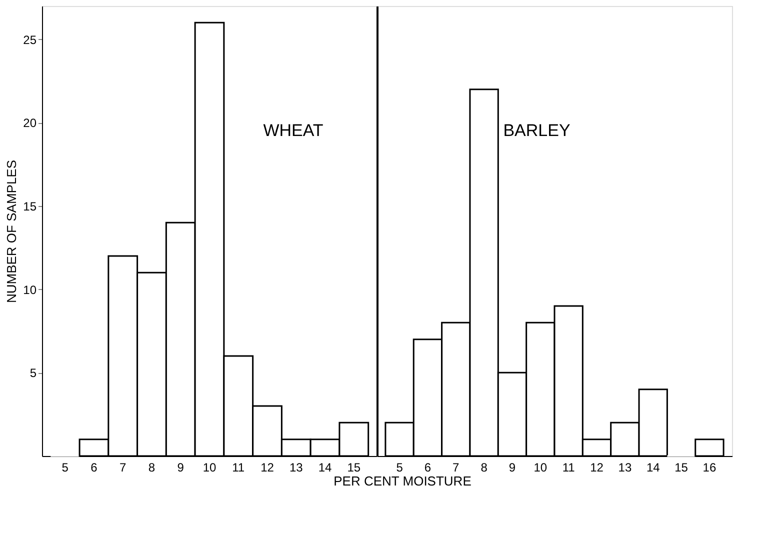 The height and width of the screenshot is (539, 775). What do you see at coordinates (536, 130) in the screenshot?
I see `annotation: BARLEY` at bounding box center [536, 130].